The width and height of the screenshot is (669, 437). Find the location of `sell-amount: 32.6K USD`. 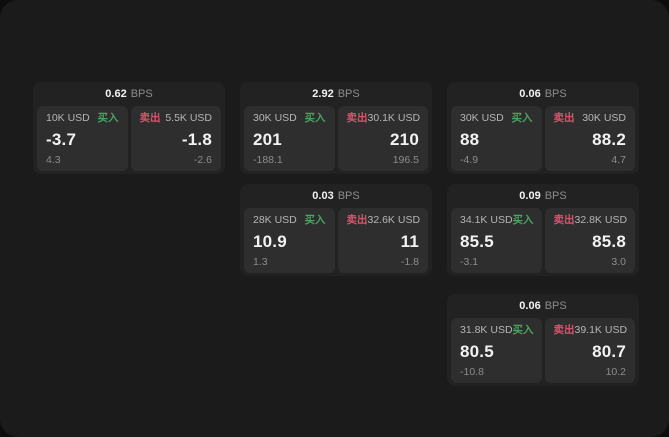

sell-amount: 32.6K USD is located at coordinates (394, 220).